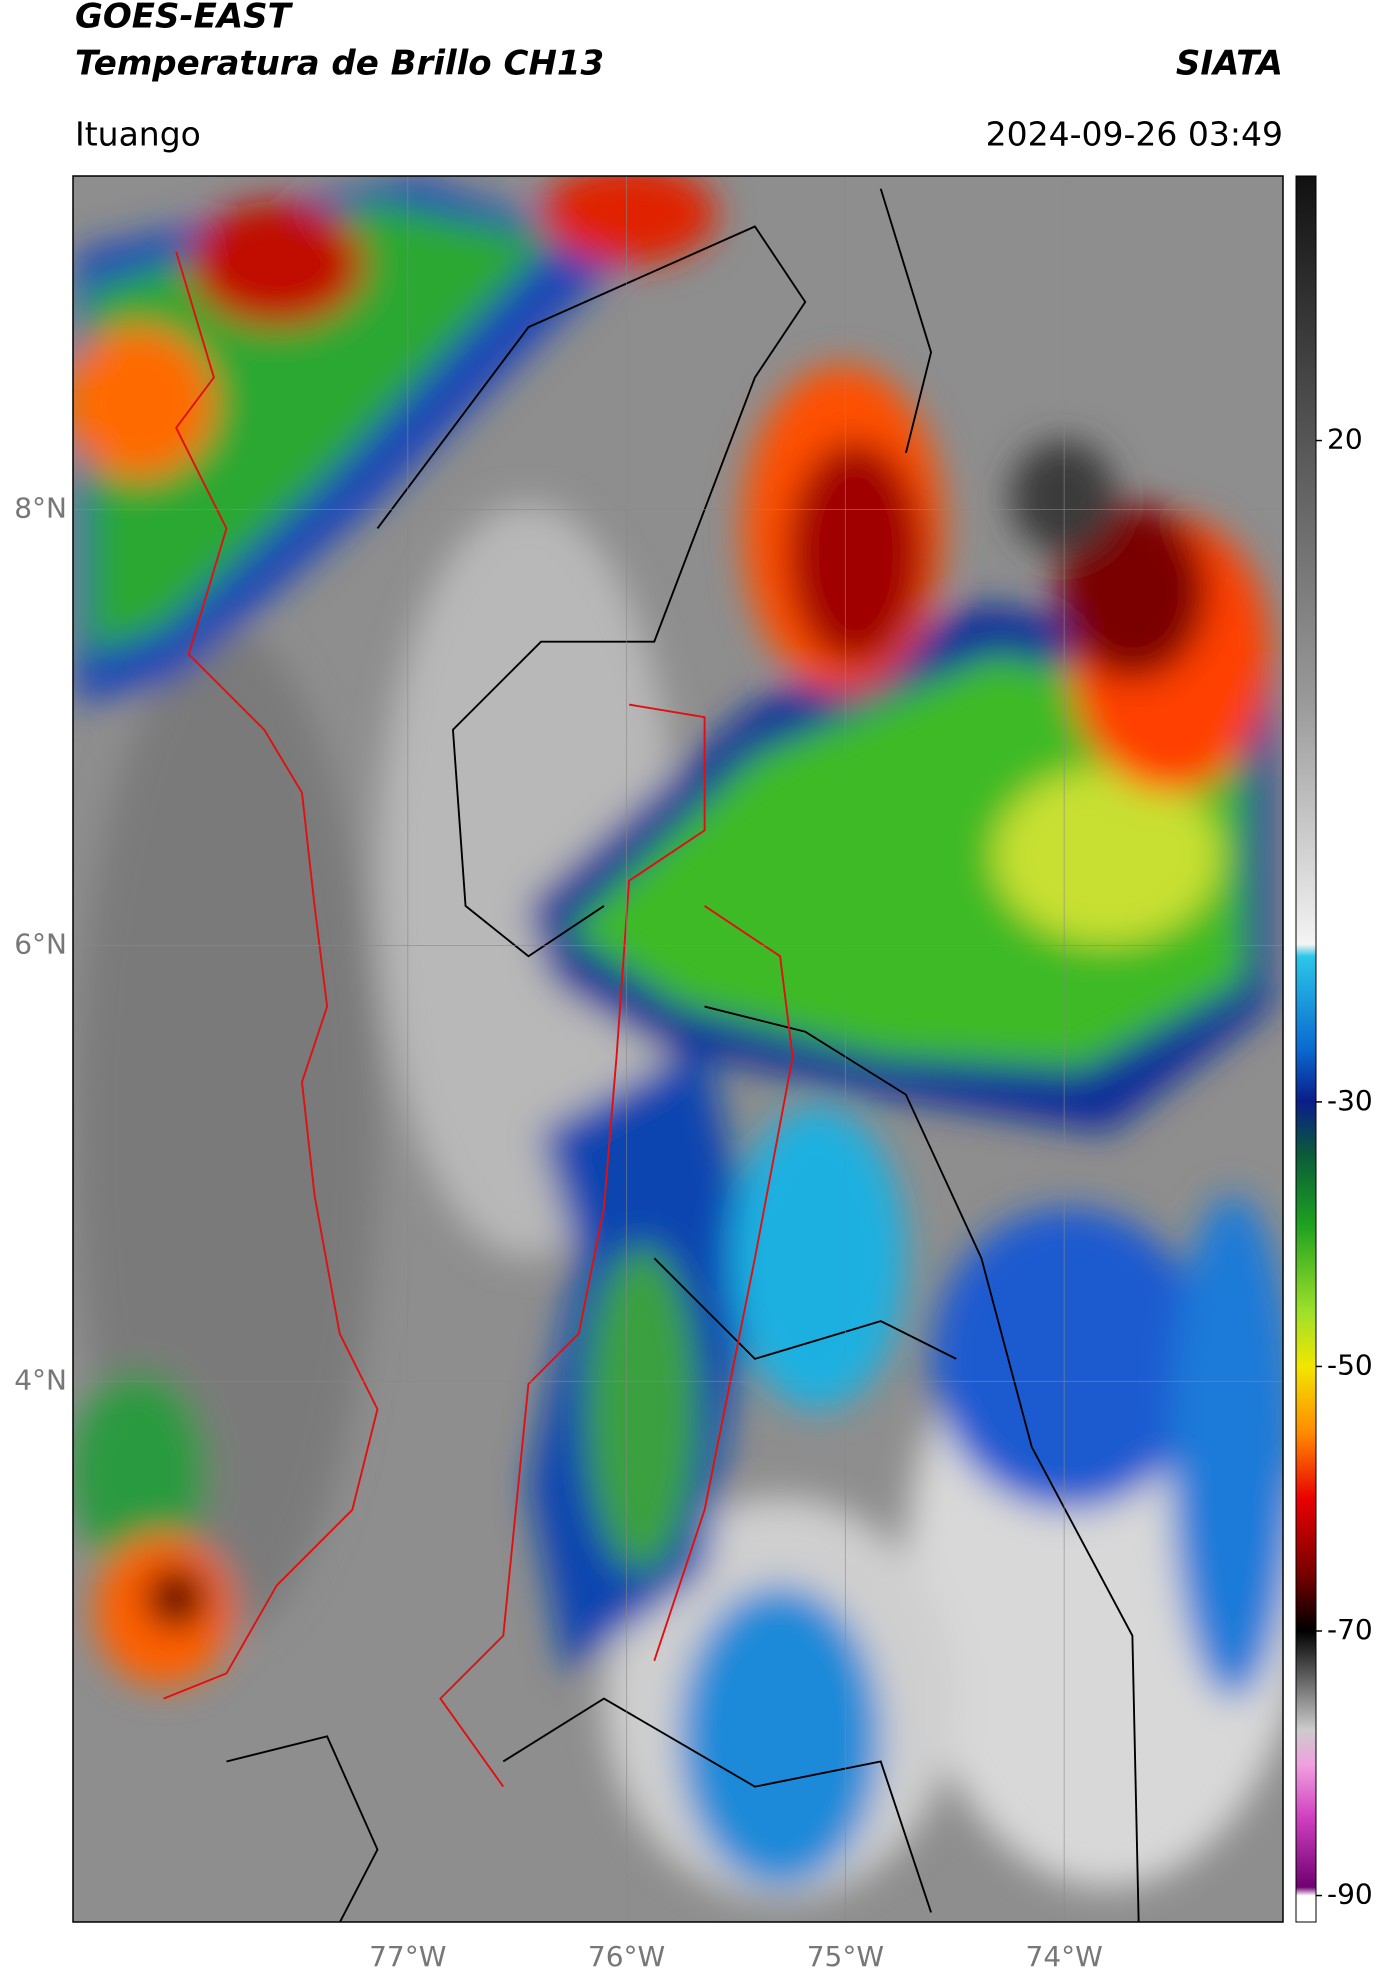  What do you see at coordinates (1134, 134) in the screenshot?
I see `timestamp: 2024-09-26 03:49` at bounding box center [1134, 134].